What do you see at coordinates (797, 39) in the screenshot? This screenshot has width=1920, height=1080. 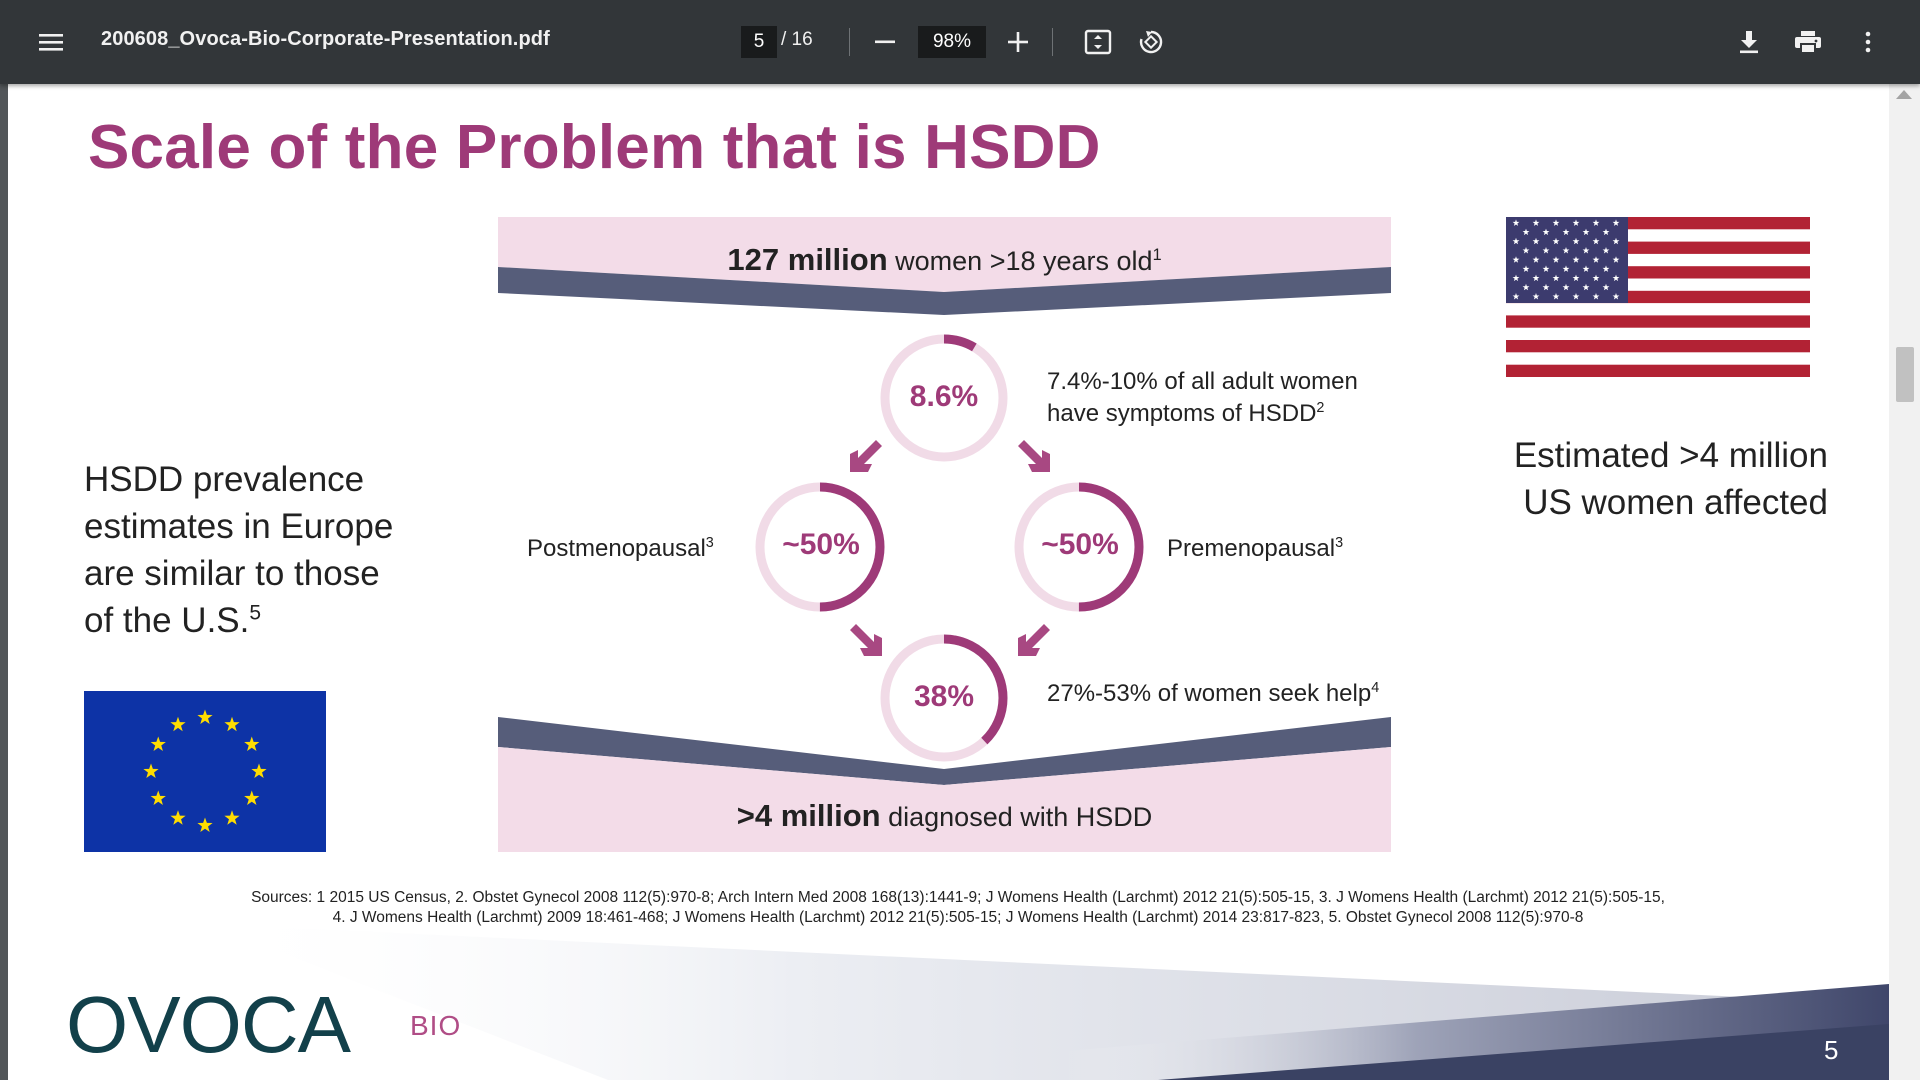 I see `page-total: / 16` at bounding box center [797, 39].